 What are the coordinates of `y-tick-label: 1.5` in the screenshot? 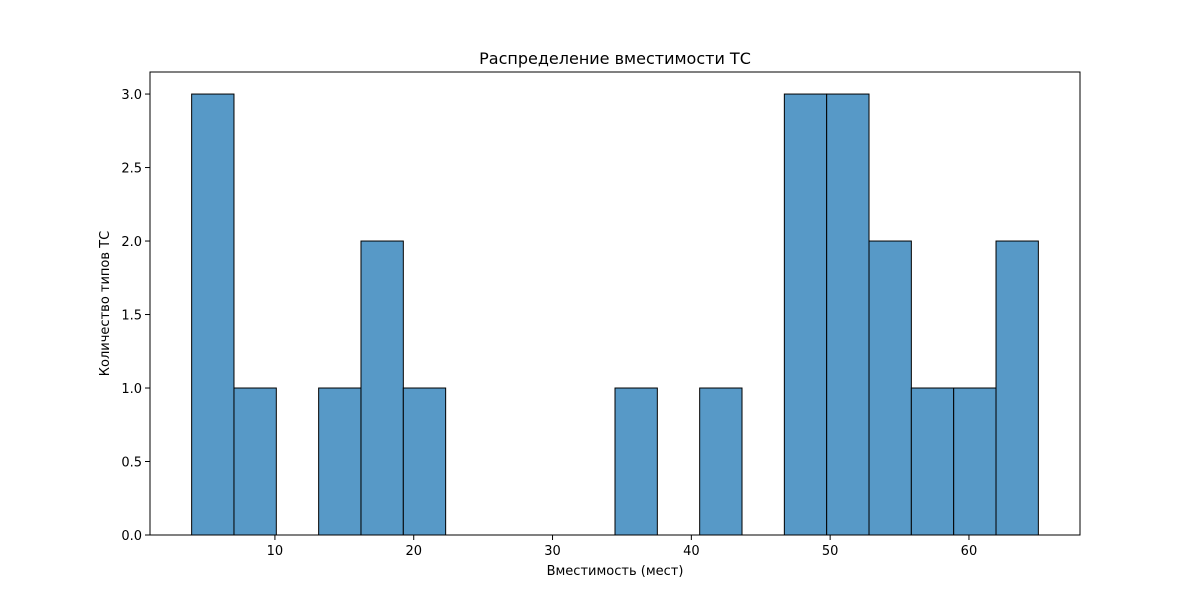 It's located at (131, 316).